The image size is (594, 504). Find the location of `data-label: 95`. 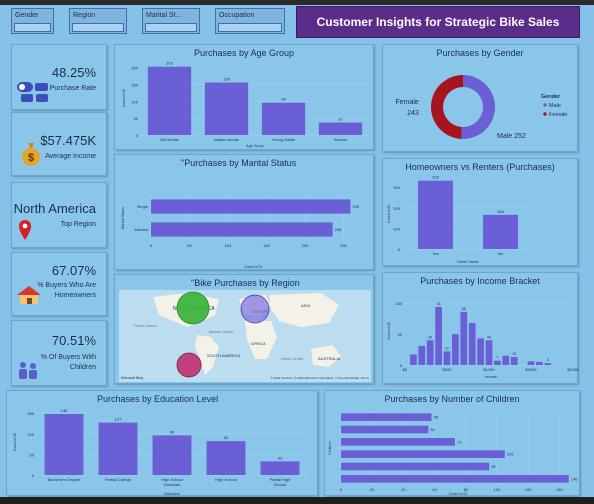

data-label: 95 is located at coordinates (493, 466).